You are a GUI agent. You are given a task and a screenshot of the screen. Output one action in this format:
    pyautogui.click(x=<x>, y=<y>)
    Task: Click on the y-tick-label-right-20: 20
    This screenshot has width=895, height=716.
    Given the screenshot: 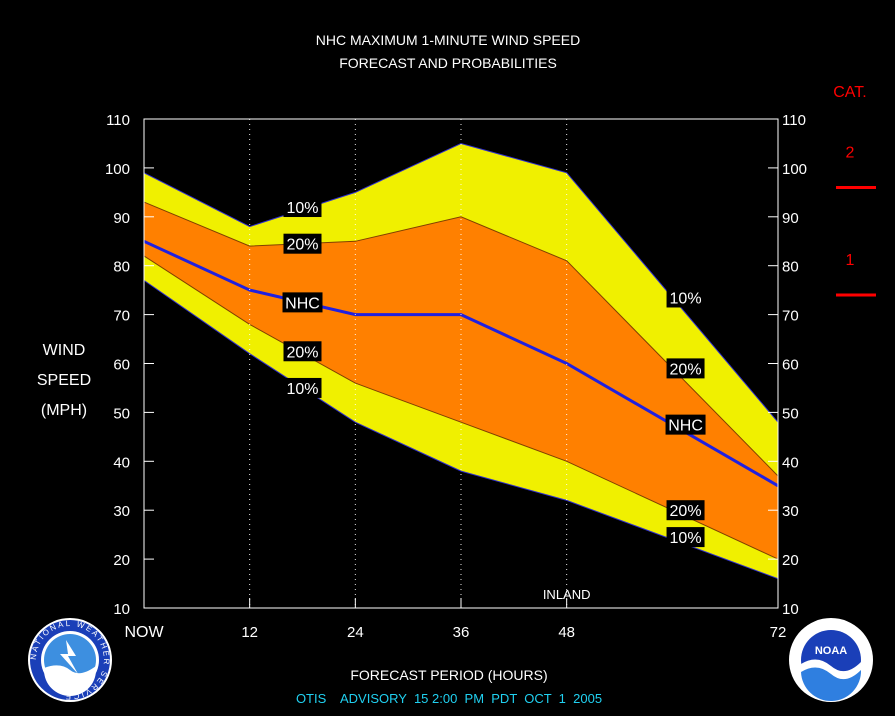 What is the action you would take?
    pyautogui.click(x=790, y=560)
    